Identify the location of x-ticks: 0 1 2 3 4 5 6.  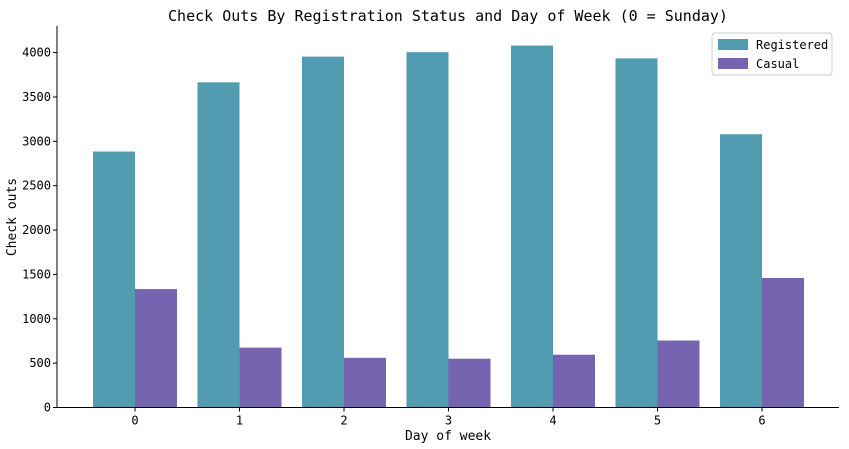
(448, 417).